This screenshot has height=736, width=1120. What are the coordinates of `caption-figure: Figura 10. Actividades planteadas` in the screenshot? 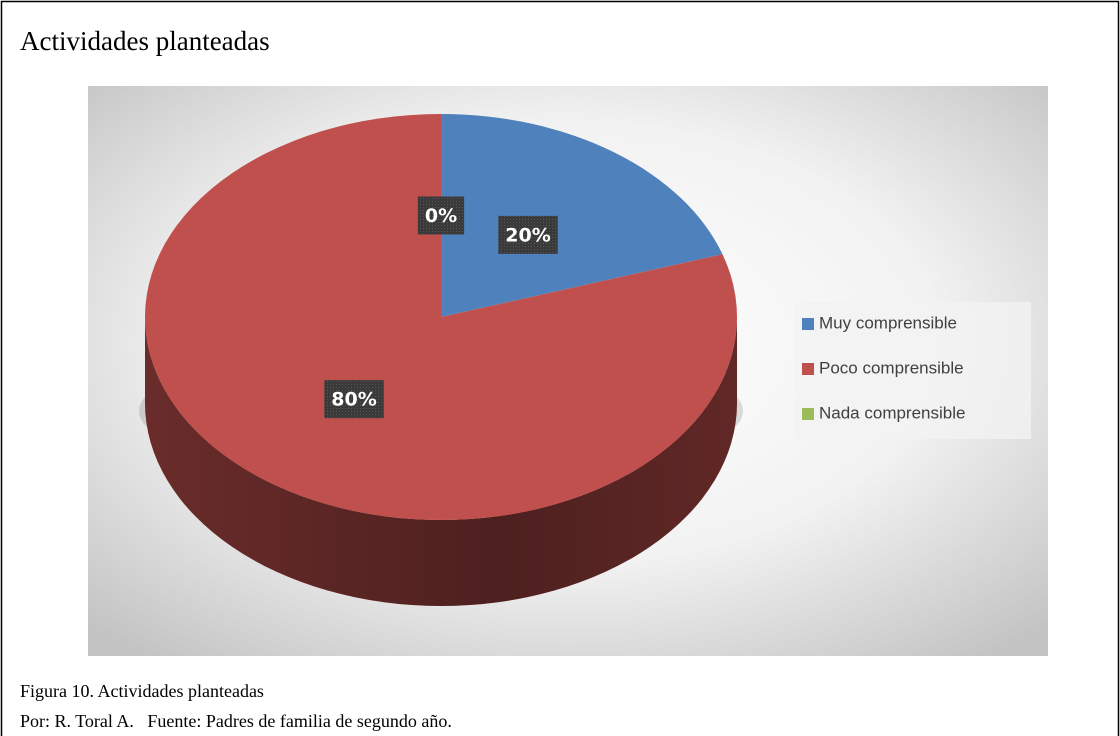 It's located at (142, 691).